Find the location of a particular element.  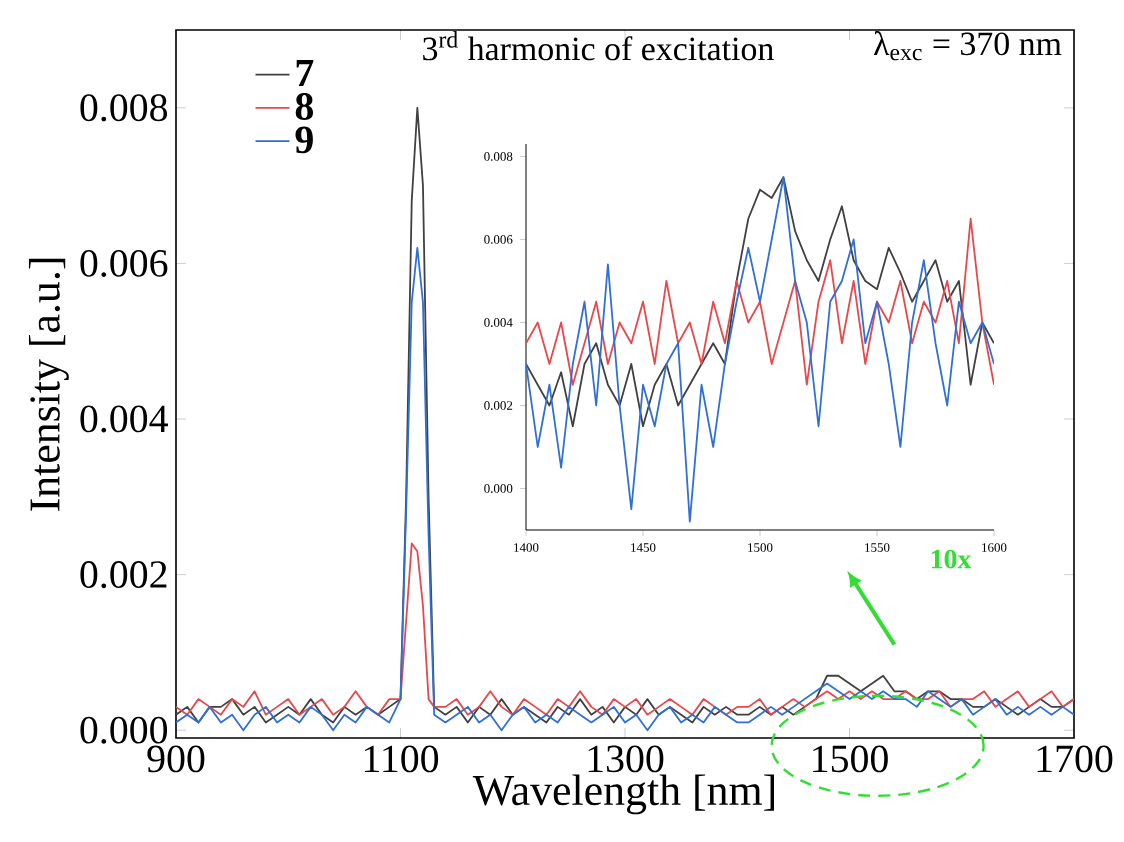

legend-label: 7 is located at coordinates (305, 73).